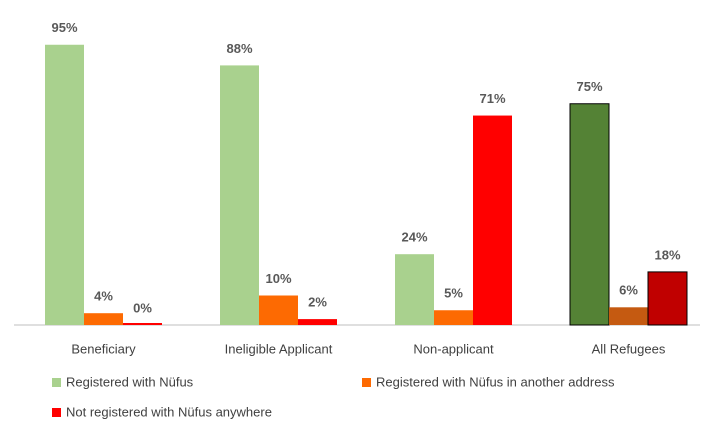 This screenshot has width=702, height=426. Describe the element at coordinates (169, 411) in the screenshot. I see `legend-label: Not registered with Nüfus anywhere` at that location.